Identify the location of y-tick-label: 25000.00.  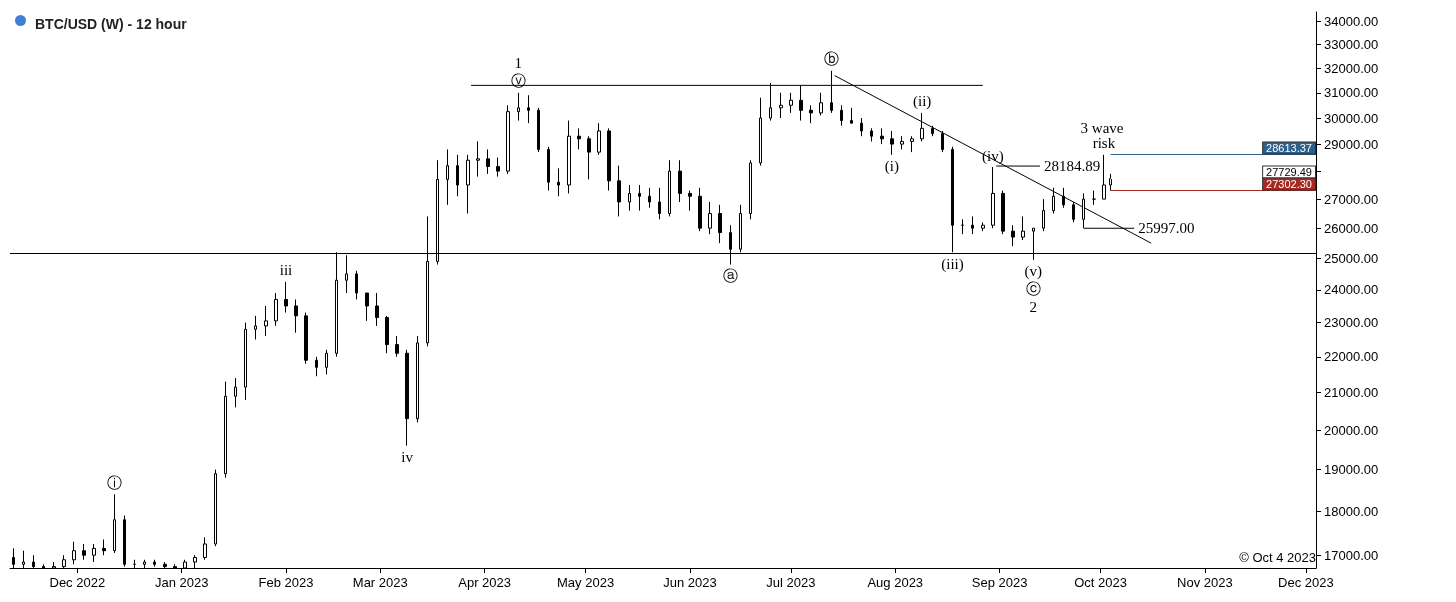
(1351, 258).